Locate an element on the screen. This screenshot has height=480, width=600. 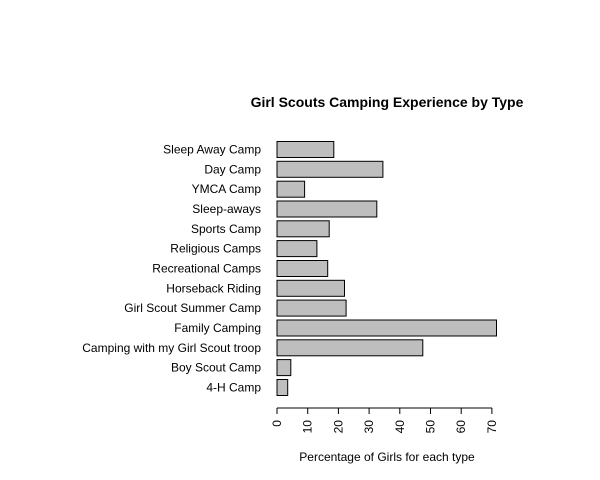
x-axis: 0 10 20 30 40 50 60 70 is located at coordinates (384, 420).